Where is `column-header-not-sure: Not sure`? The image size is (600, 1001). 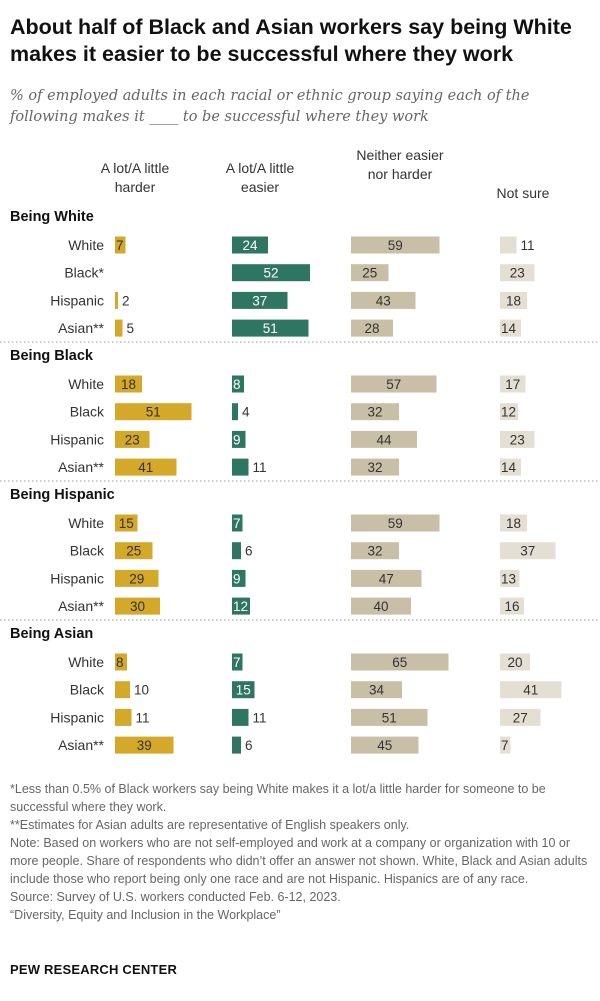
column-header-not-sure: Not sure is located at coordinates (523, 193).